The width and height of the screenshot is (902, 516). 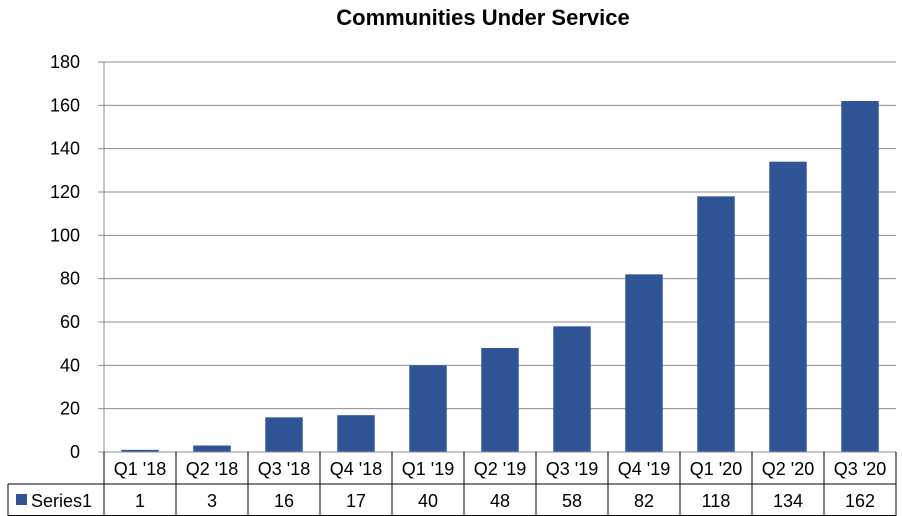 What do you see at coordinates (212, 469) in the screenshot?
I see `x-tick-label: Q2 '18` at bounding box center [212, 469].